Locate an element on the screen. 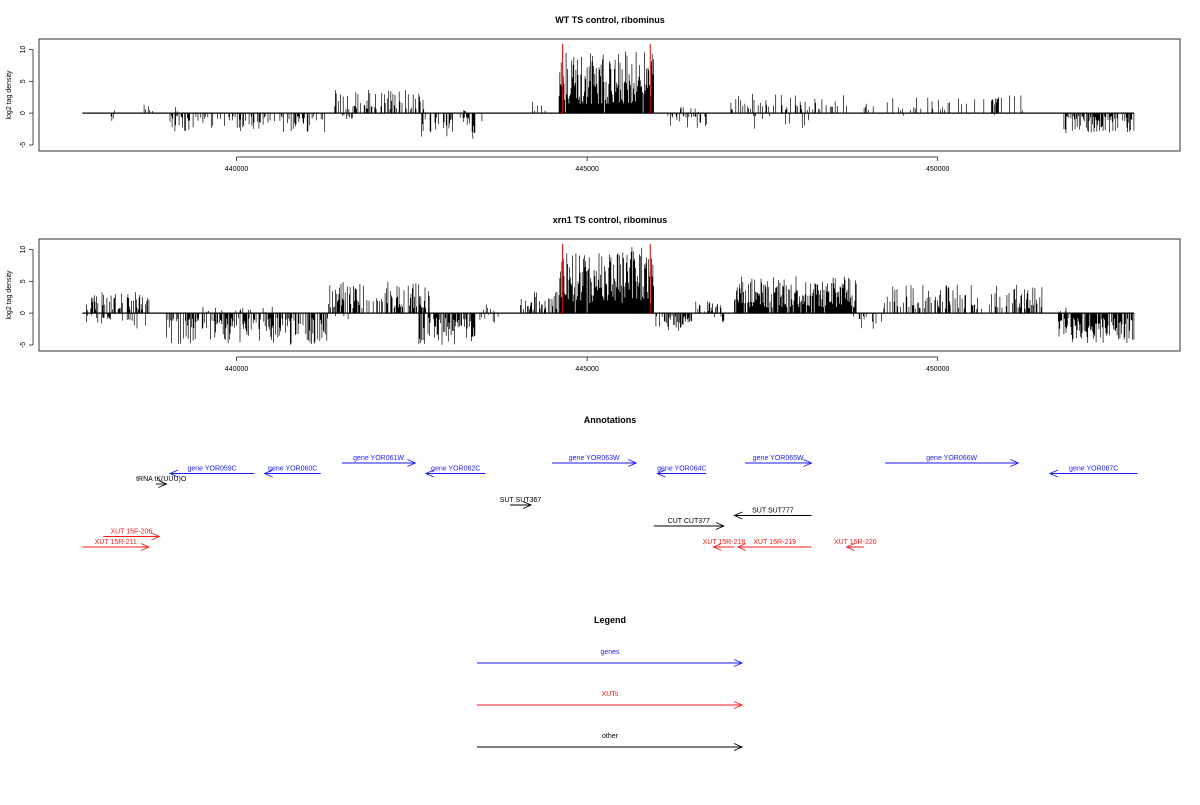 This screenshot has width=1200, height=805. feature-label: CUT CUT377 is located at coordinates (689, 521).